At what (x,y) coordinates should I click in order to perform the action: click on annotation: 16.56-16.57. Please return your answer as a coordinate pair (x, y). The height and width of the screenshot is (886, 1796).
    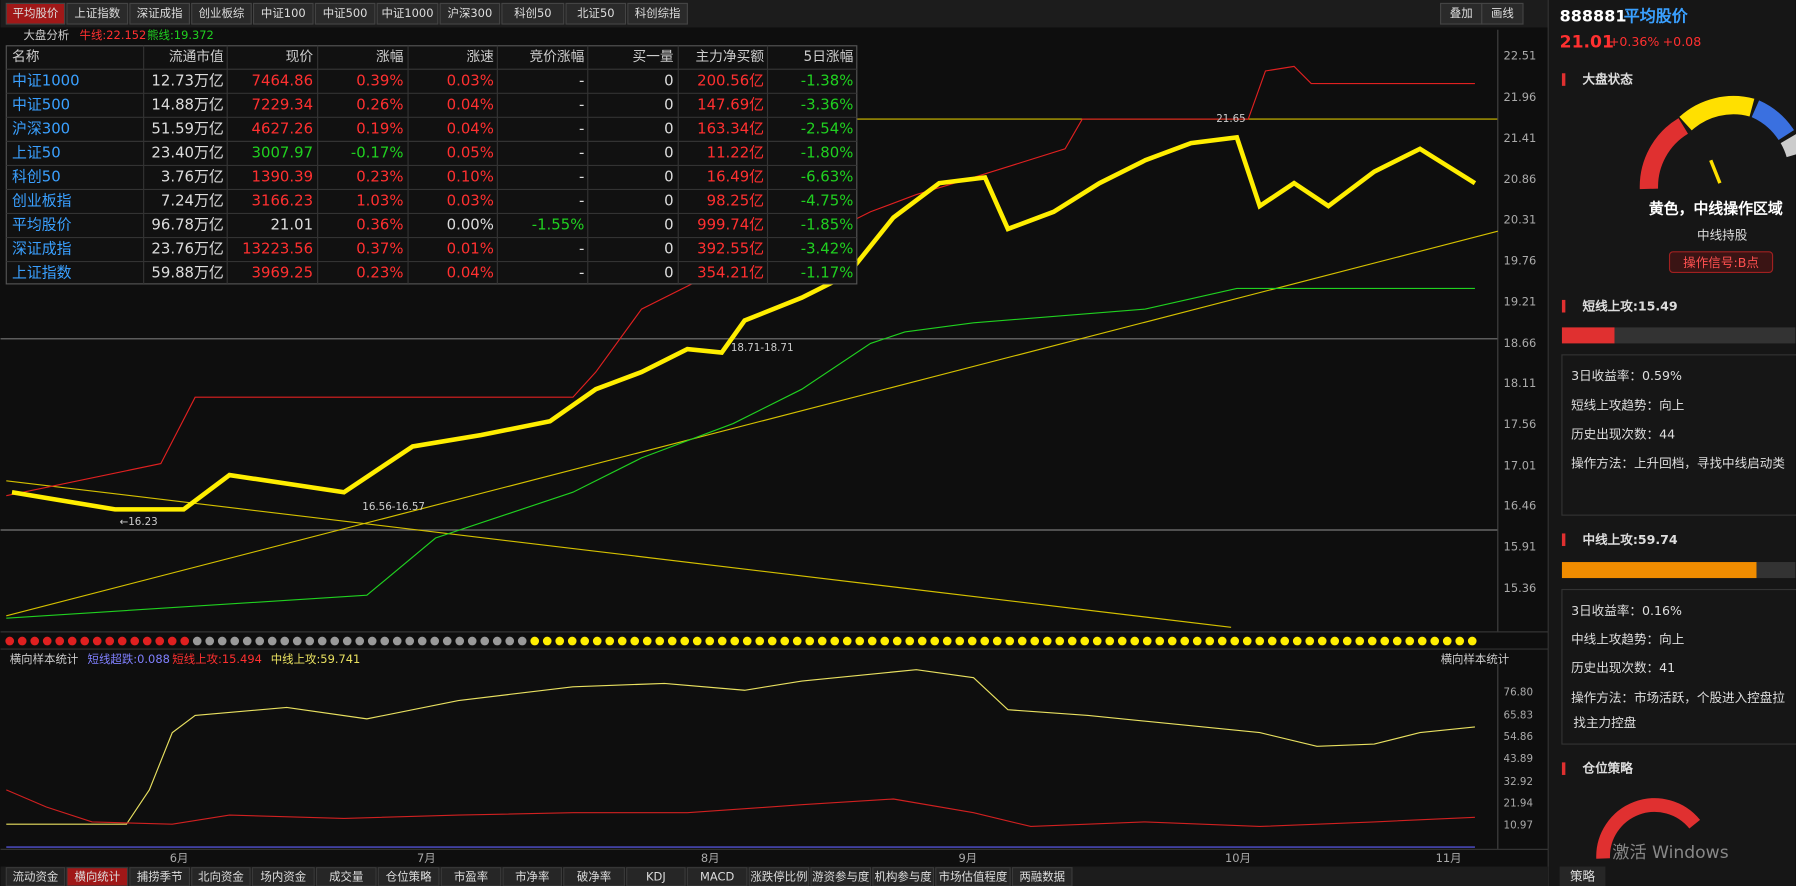
    Looking at the image, I should click on (393, 507).